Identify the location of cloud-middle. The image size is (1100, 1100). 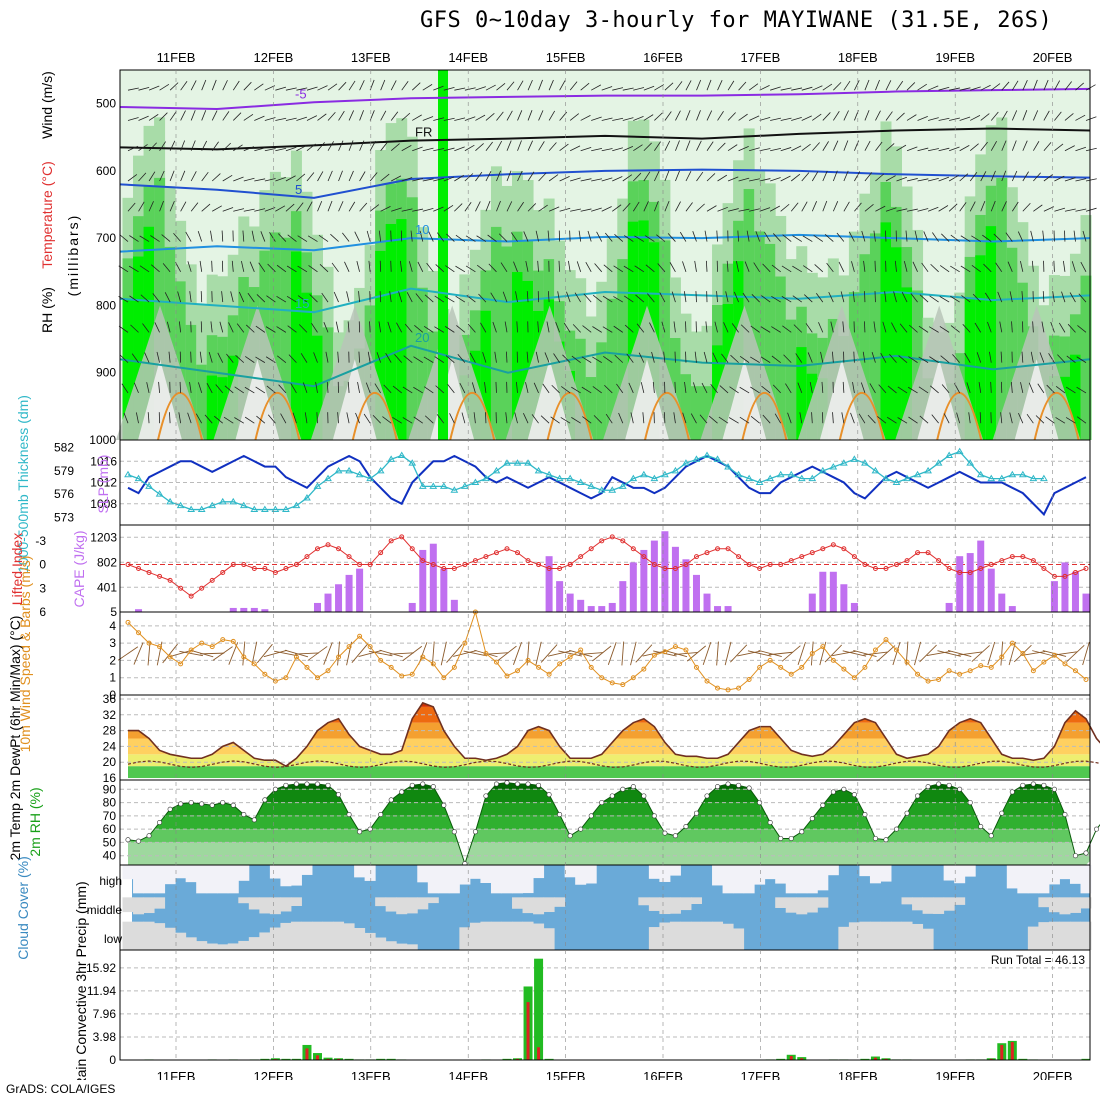
(823, 902).